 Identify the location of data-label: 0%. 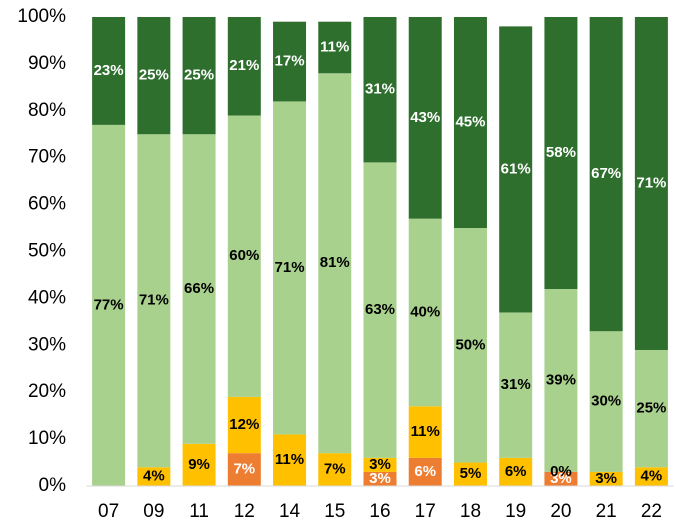
(561, 471).